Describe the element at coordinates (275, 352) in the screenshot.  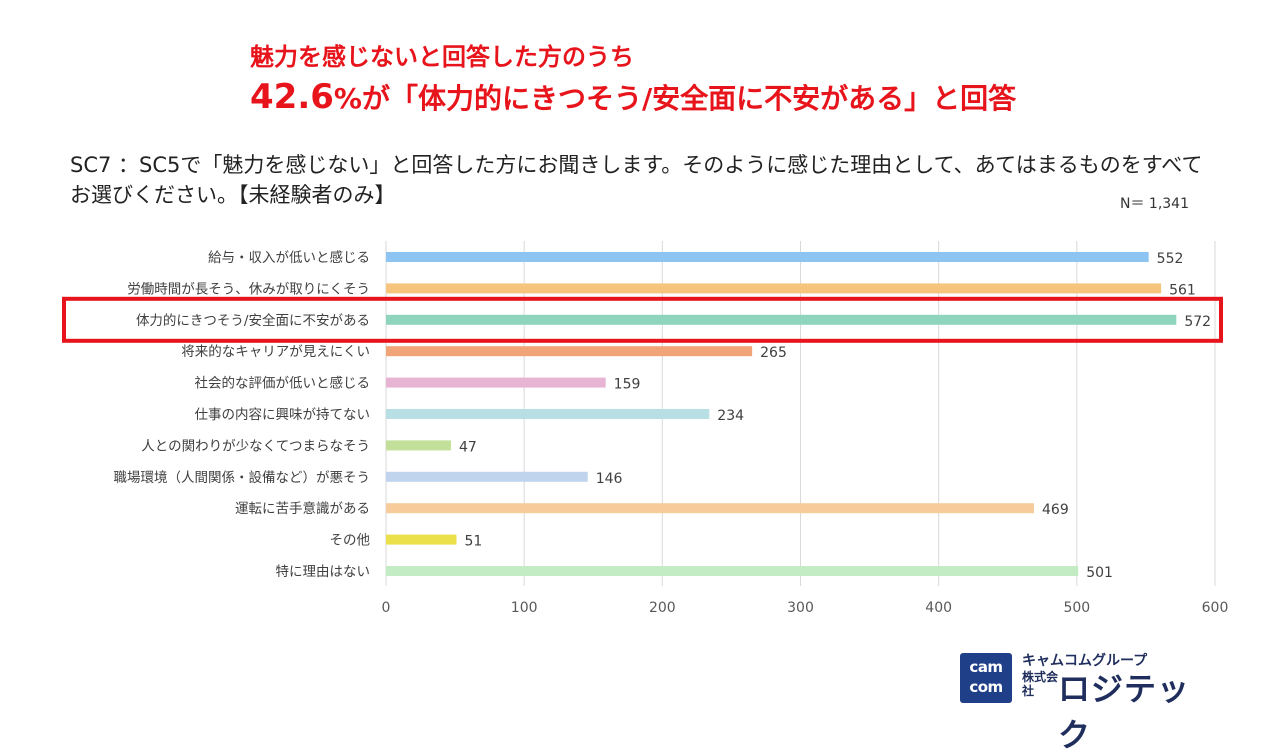
I see `category-label: 将来的なキャリアが見えにくい` at that location.